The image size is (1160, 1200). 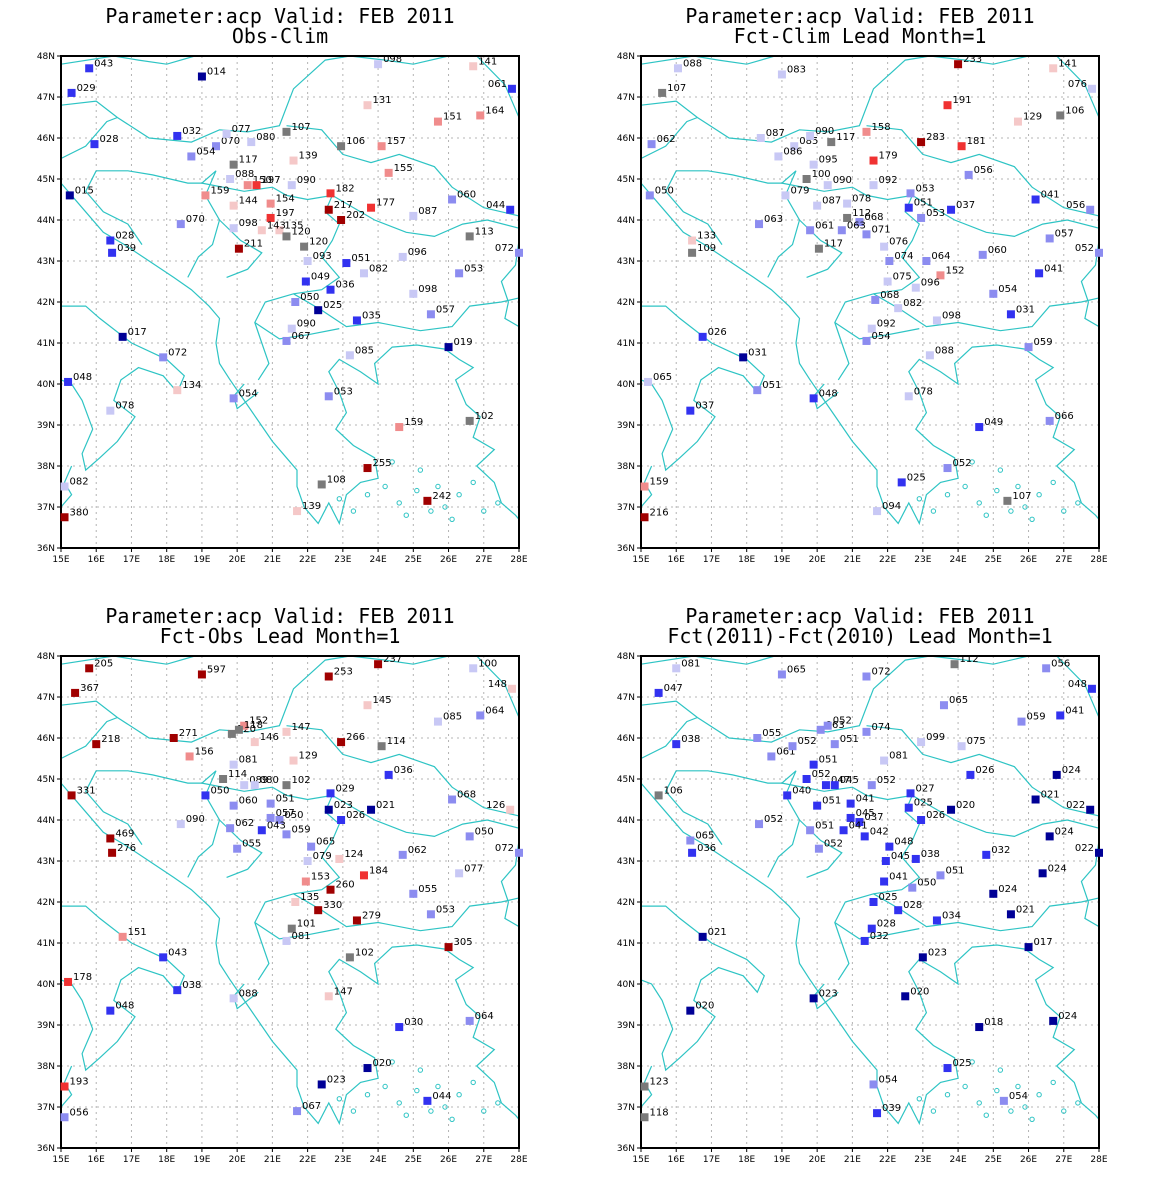 I want to click on station-value-label: 597, so click(x=216, y=669).